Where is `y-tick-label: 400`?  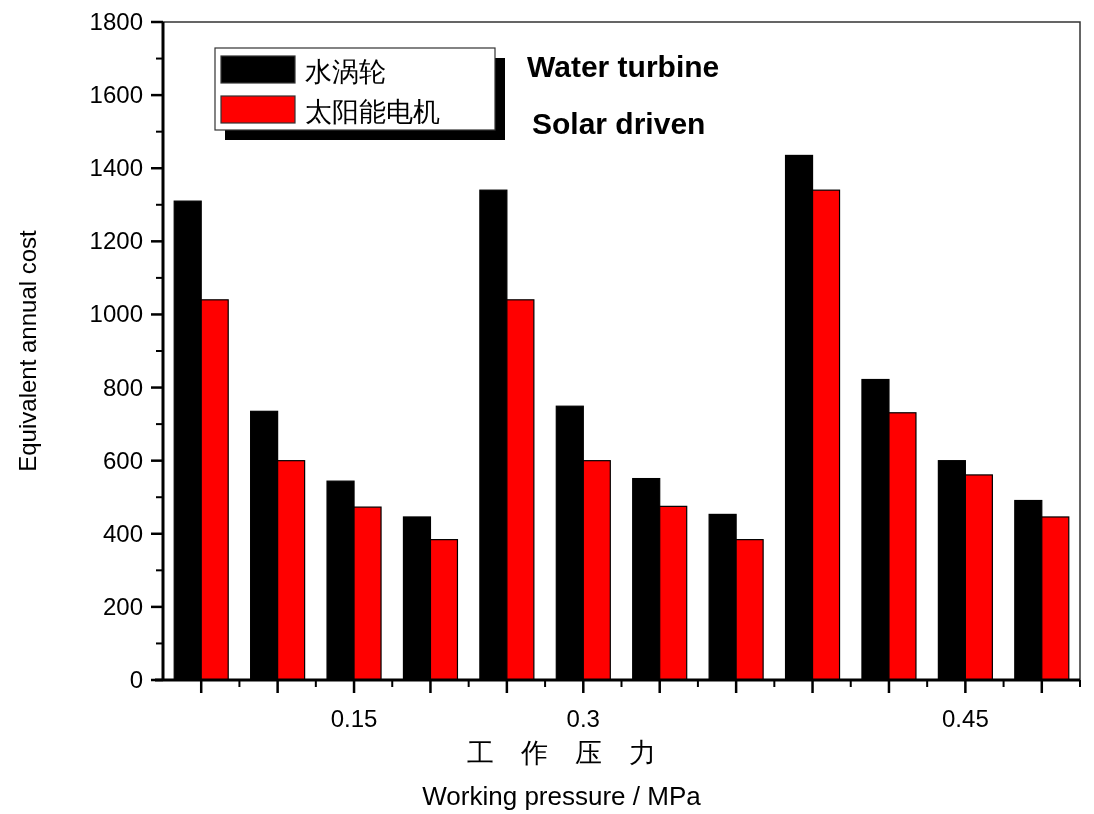
y-tick-label: 400 is located at coordinates (122, 533).